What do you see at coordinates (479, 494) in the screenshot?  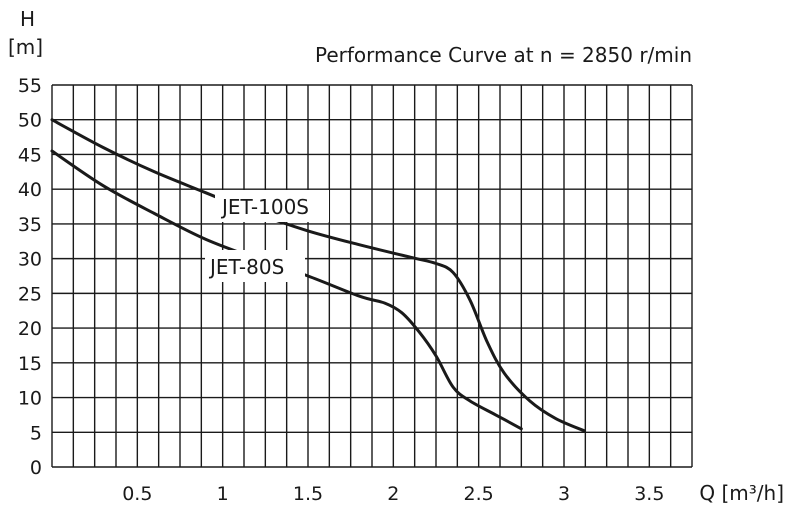 I see `x-tick-label: 2.5` at bounding box center [479, 494].